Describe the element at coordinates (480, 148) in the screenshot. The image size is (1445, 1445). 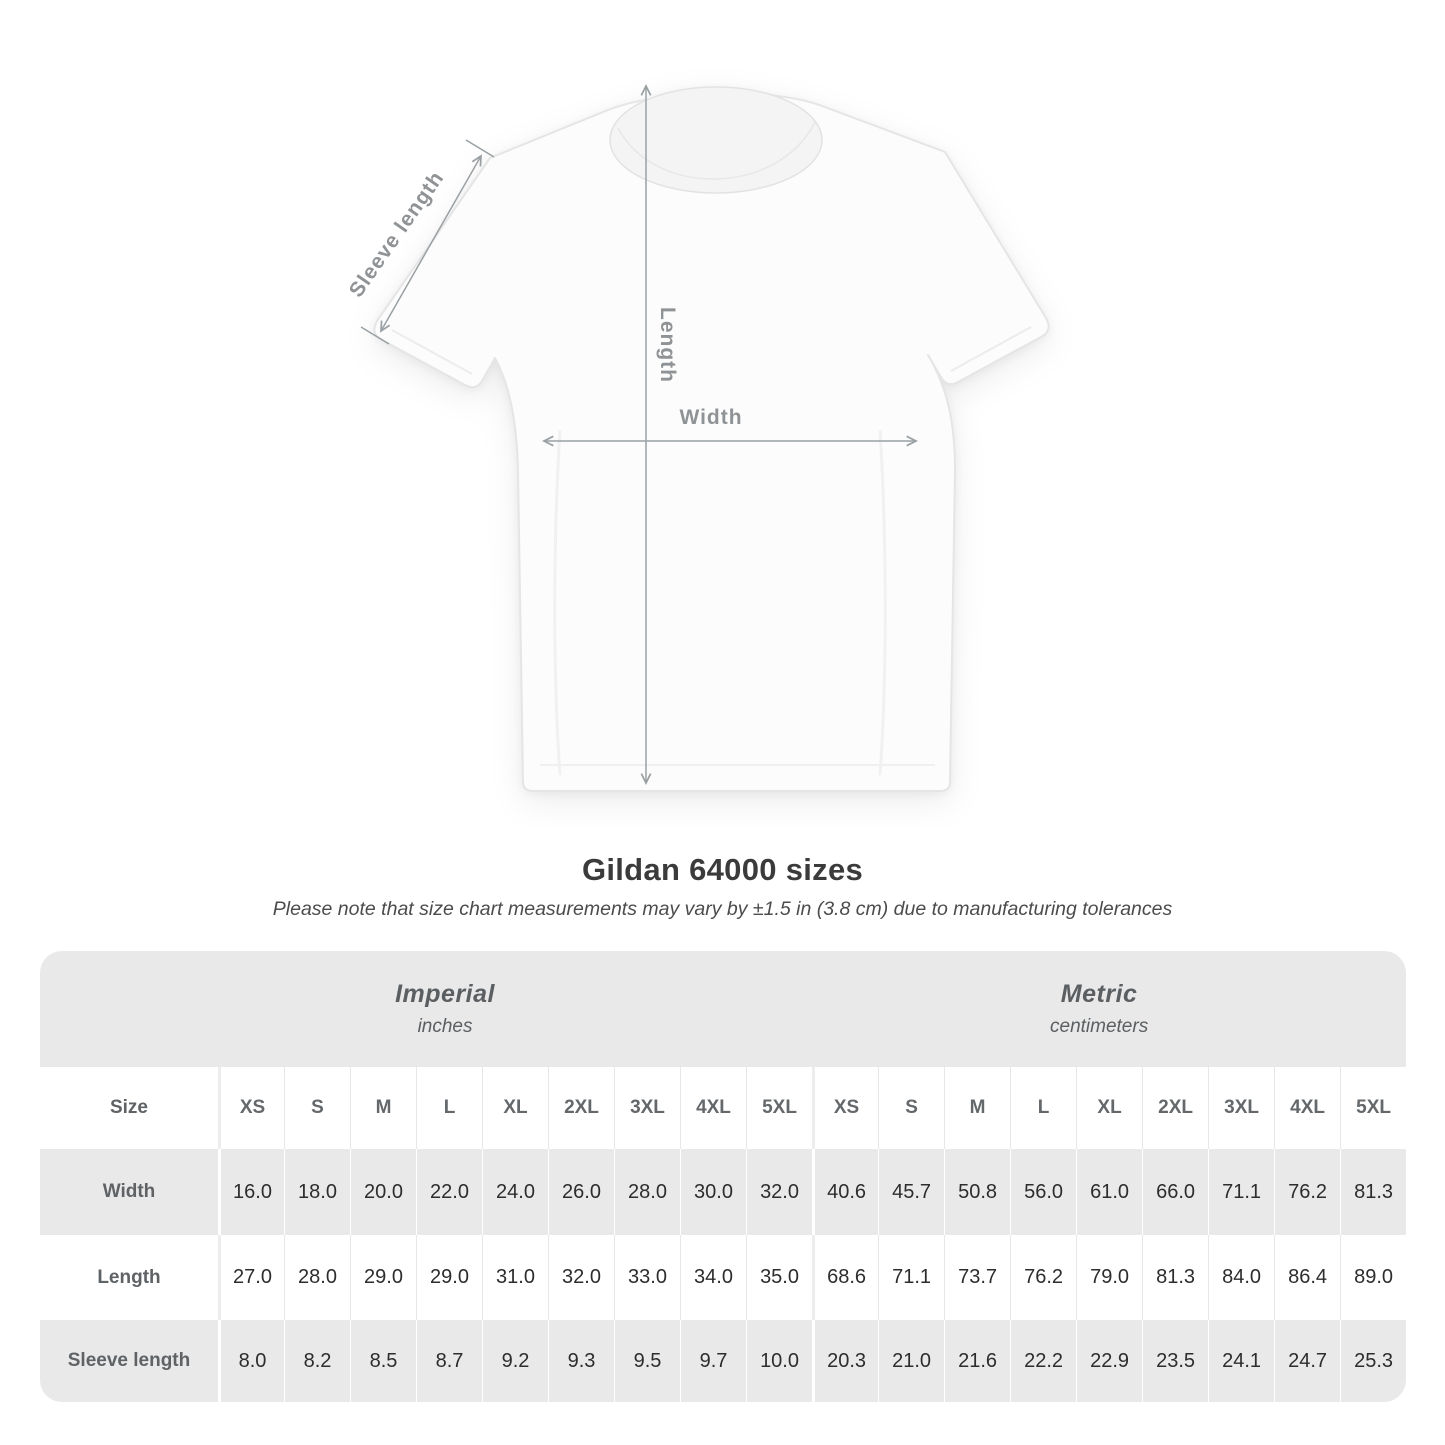
I see `sleeve-arrow-tick-top` at that location.